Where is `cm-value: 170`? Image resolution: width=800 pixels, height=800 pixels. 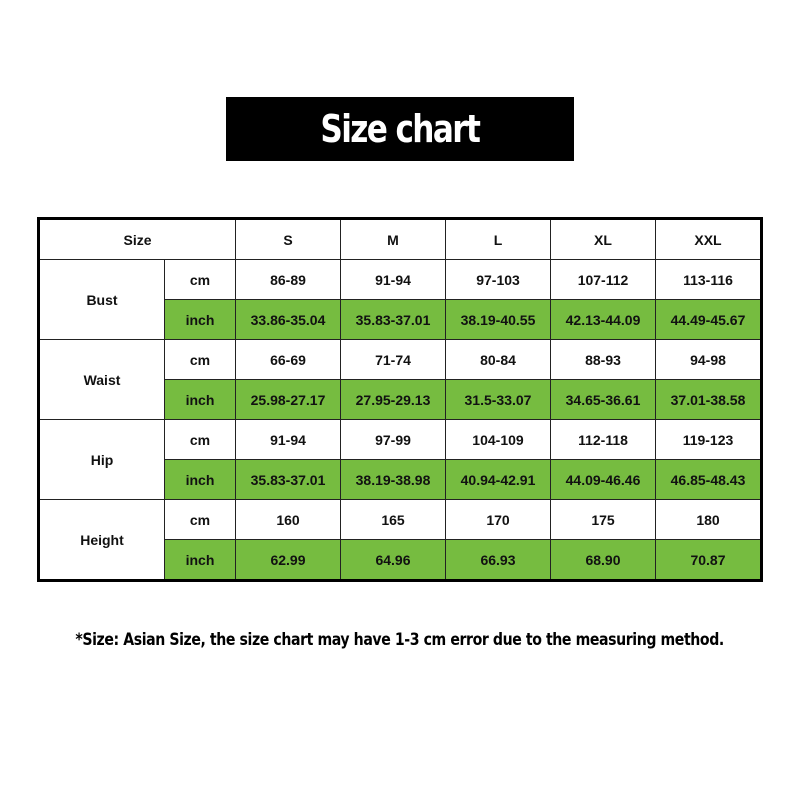 cm-value: 170 is located at coordinates (498, 519).